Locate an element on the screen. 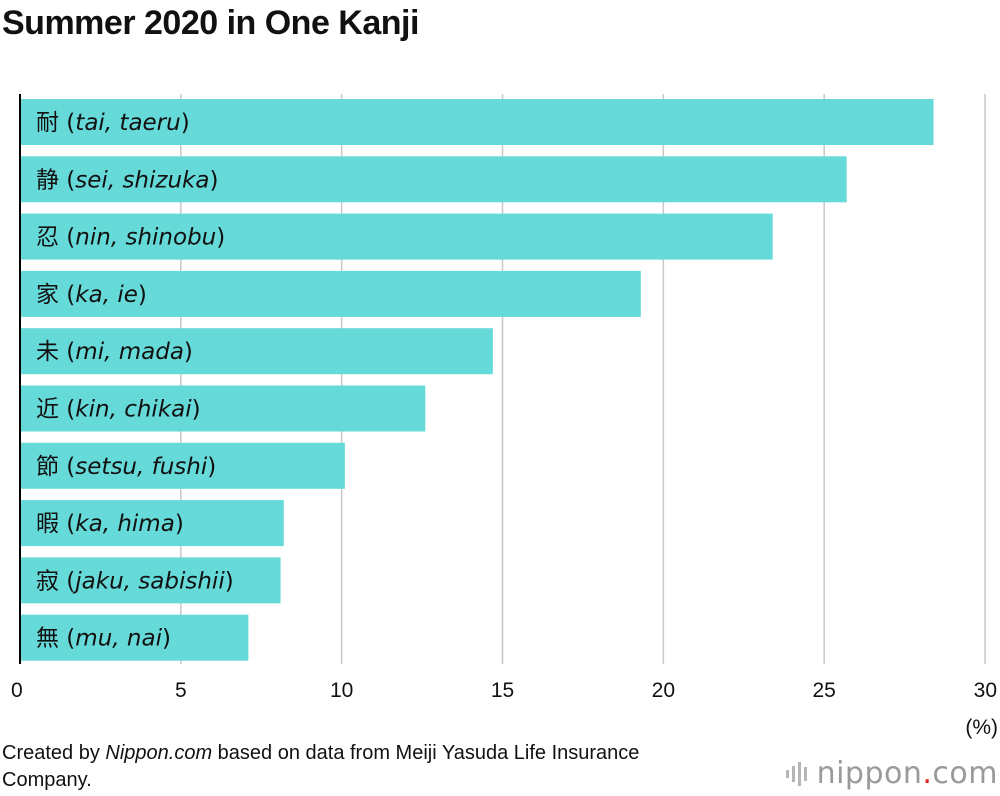 The height and width of the screenshot is (796, 1000). source-prefix: Created by is located at coordinates (54, 753).